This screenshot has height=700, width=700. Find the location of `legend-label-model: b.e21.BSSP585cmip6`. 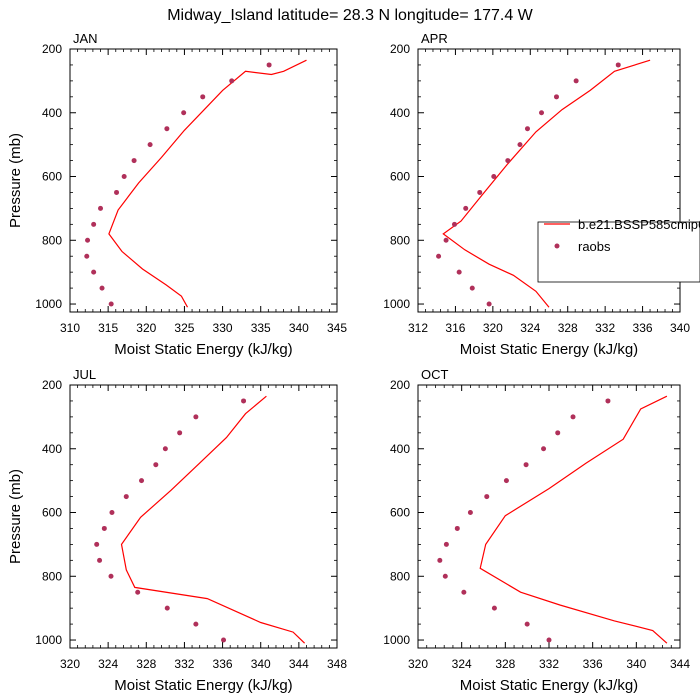

legend-label-model: b.e21.BSSP585cmip6 is located at coordinates (639, 224).